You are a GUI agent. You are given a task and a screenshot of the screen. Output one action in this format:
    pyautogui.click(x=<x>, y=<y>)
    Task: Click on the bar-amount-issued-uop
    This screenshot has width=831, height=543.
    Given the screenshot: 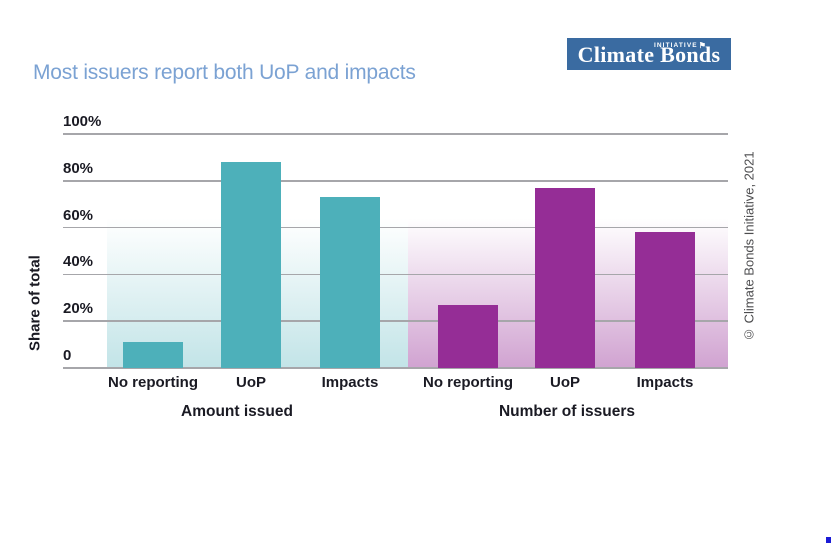 What is the action you would take?
    pyautogui.click(x=251, y=265)
    